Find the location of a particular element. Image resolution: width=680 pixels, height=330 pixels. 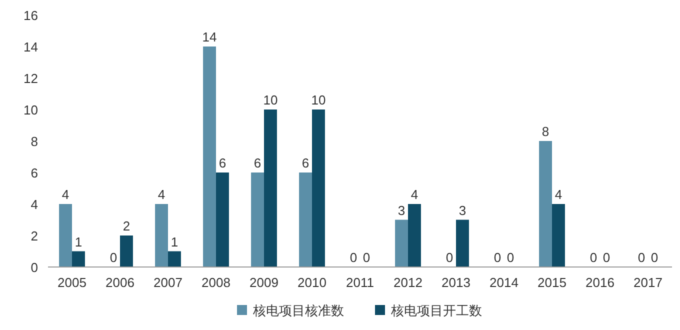

y-tick-label: 12 is located at coordinates (31, 78).